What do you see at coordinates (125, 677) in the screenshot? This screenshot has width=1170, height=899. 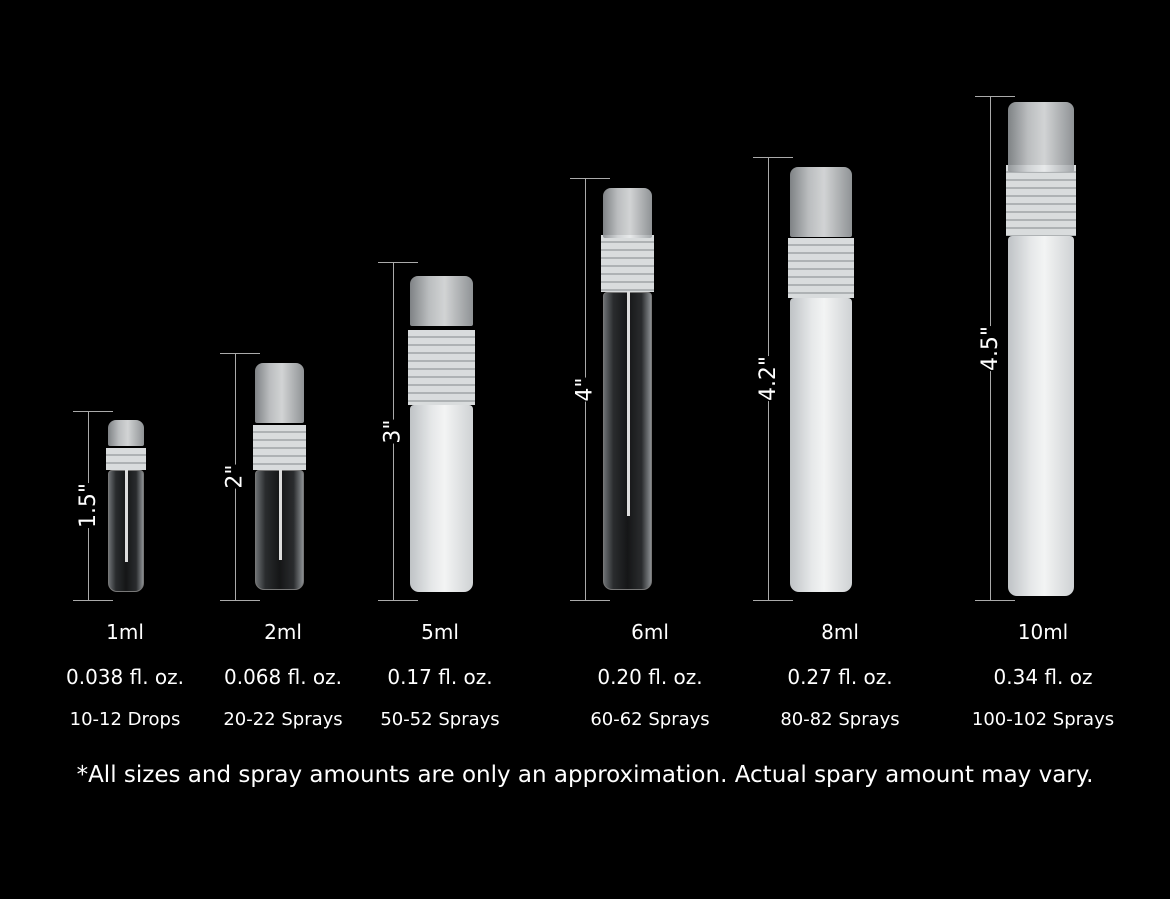 I see `fl-oz-label: 0.038 fl. oz.` at bounding box center [125, 677].